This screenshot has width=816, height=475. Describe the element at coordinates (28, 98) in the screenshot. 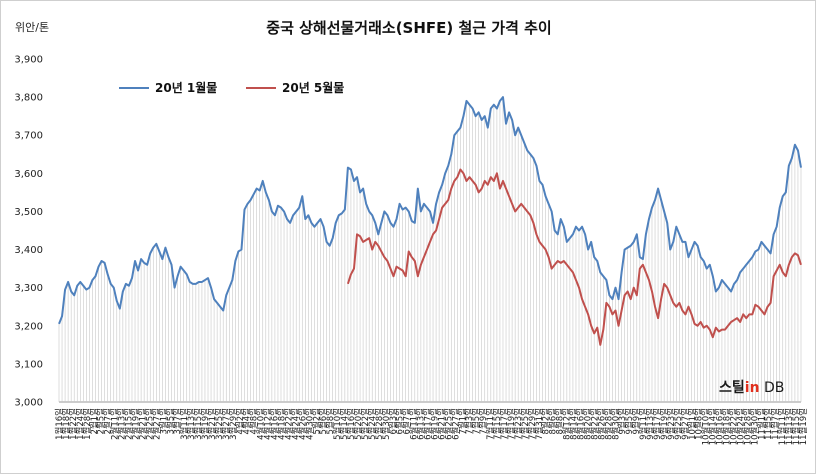

I see `y-tick-label: 3,800` at that location.